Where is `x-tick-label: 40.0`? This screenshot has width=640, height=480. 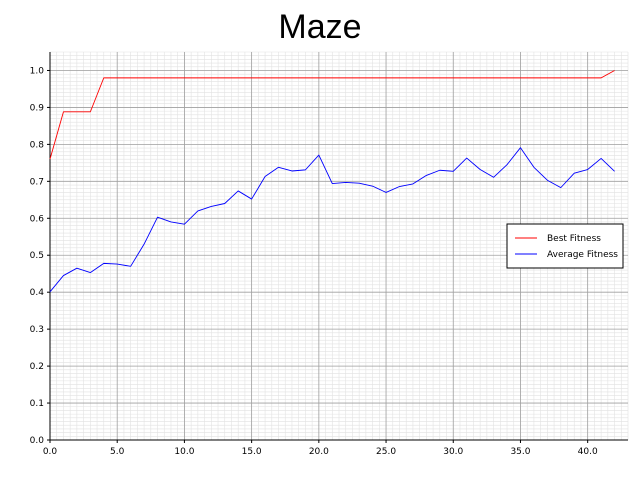 x-tick-label: 40.0 is located at coordinates (588, 452).